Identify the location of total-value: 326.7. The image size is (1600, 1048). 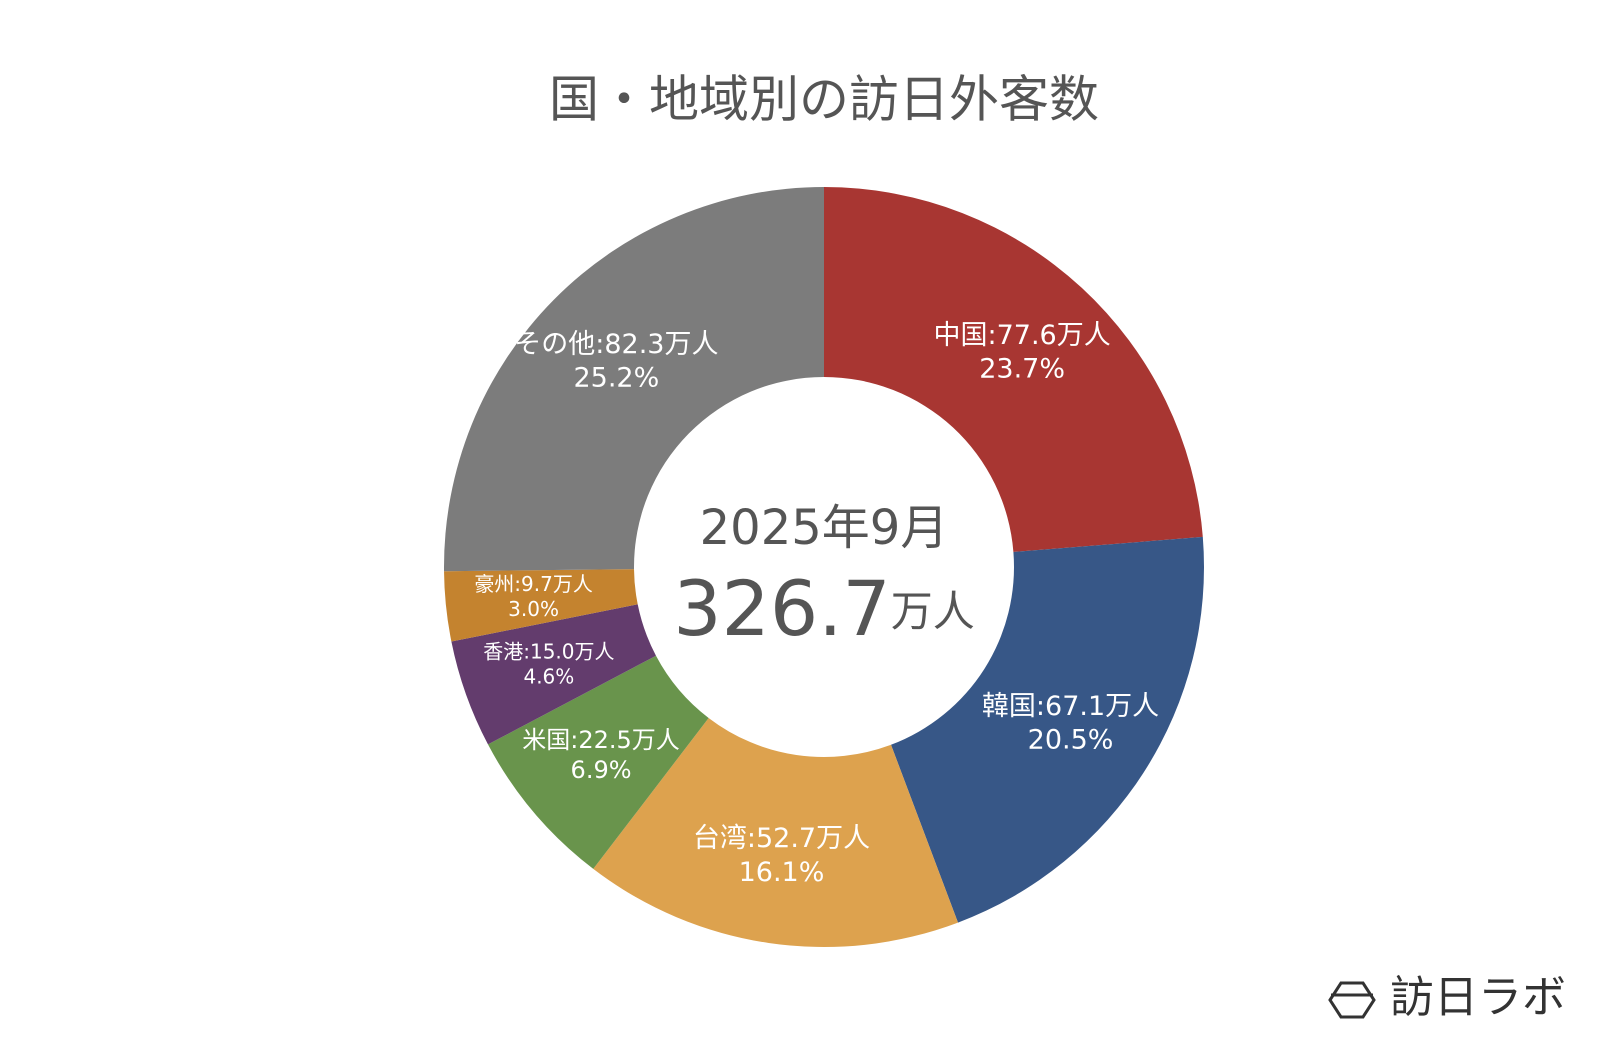
(782, 608).